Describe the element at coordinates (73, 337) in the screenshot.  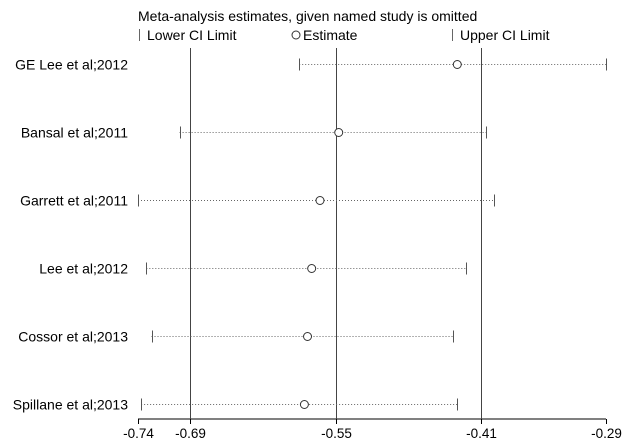
I see `study-label: Cossor et al;2013` at that location.